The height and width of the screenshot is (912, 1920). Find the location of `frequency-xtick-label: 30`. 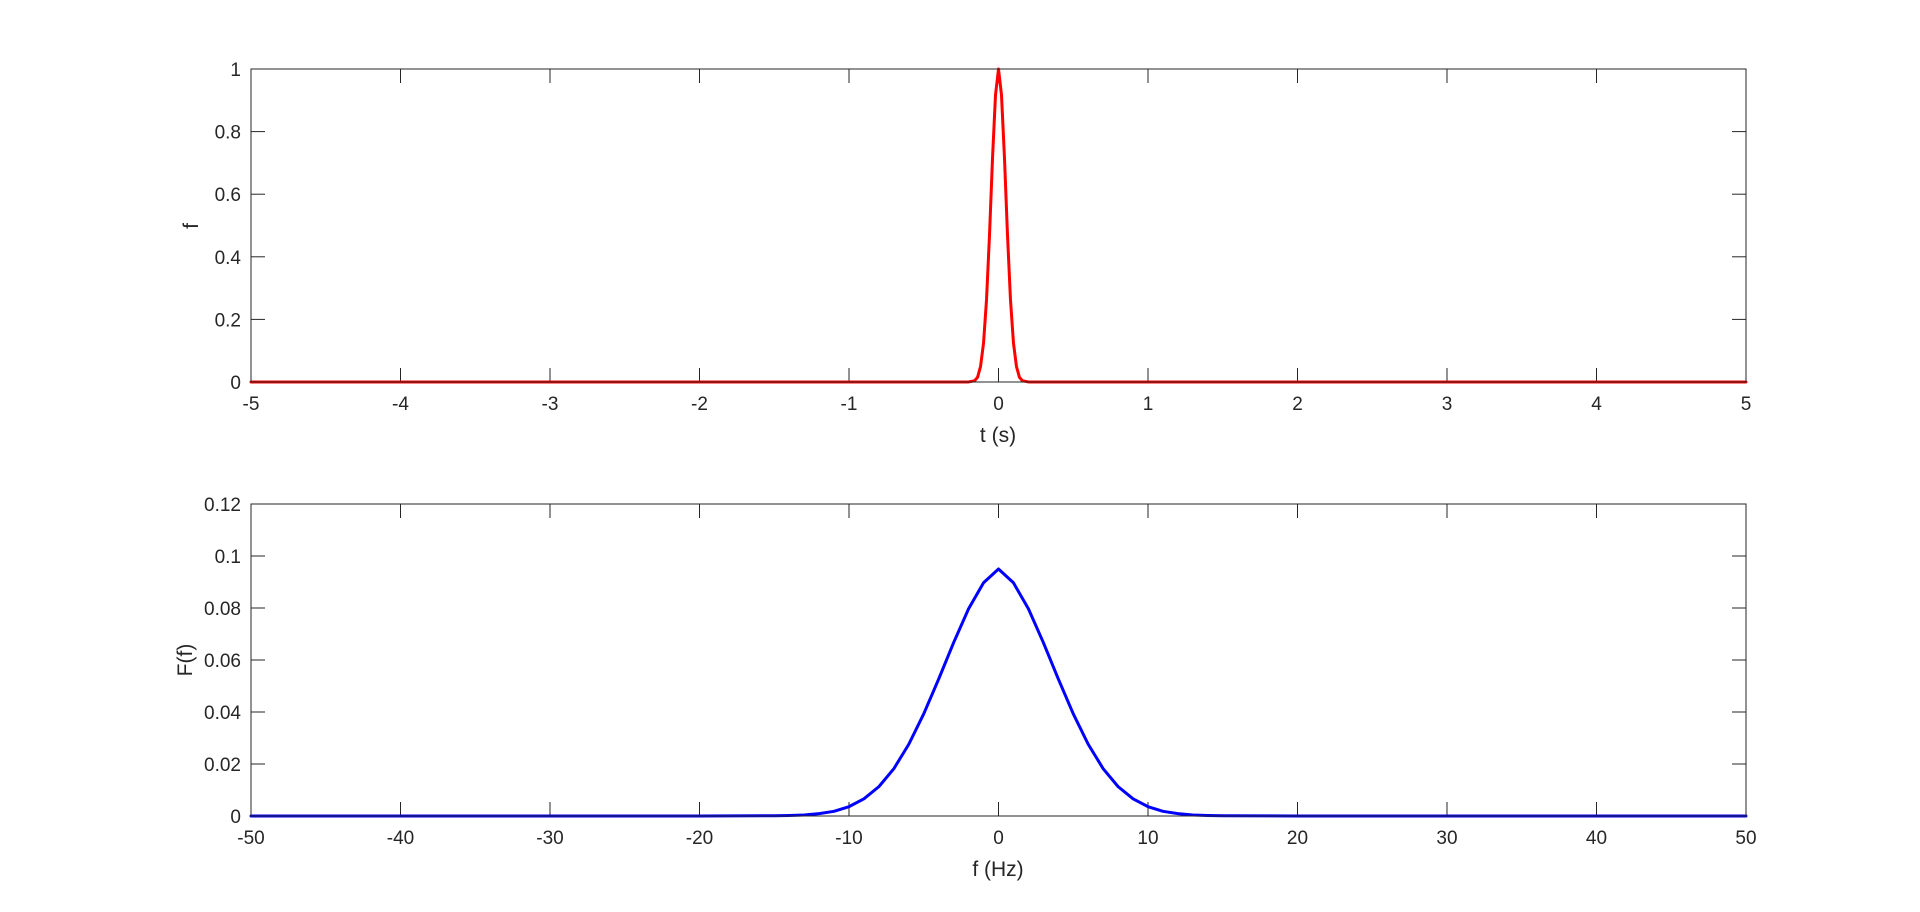

frequency-xtick-label: 30 is located at coordinates (1446, 838).